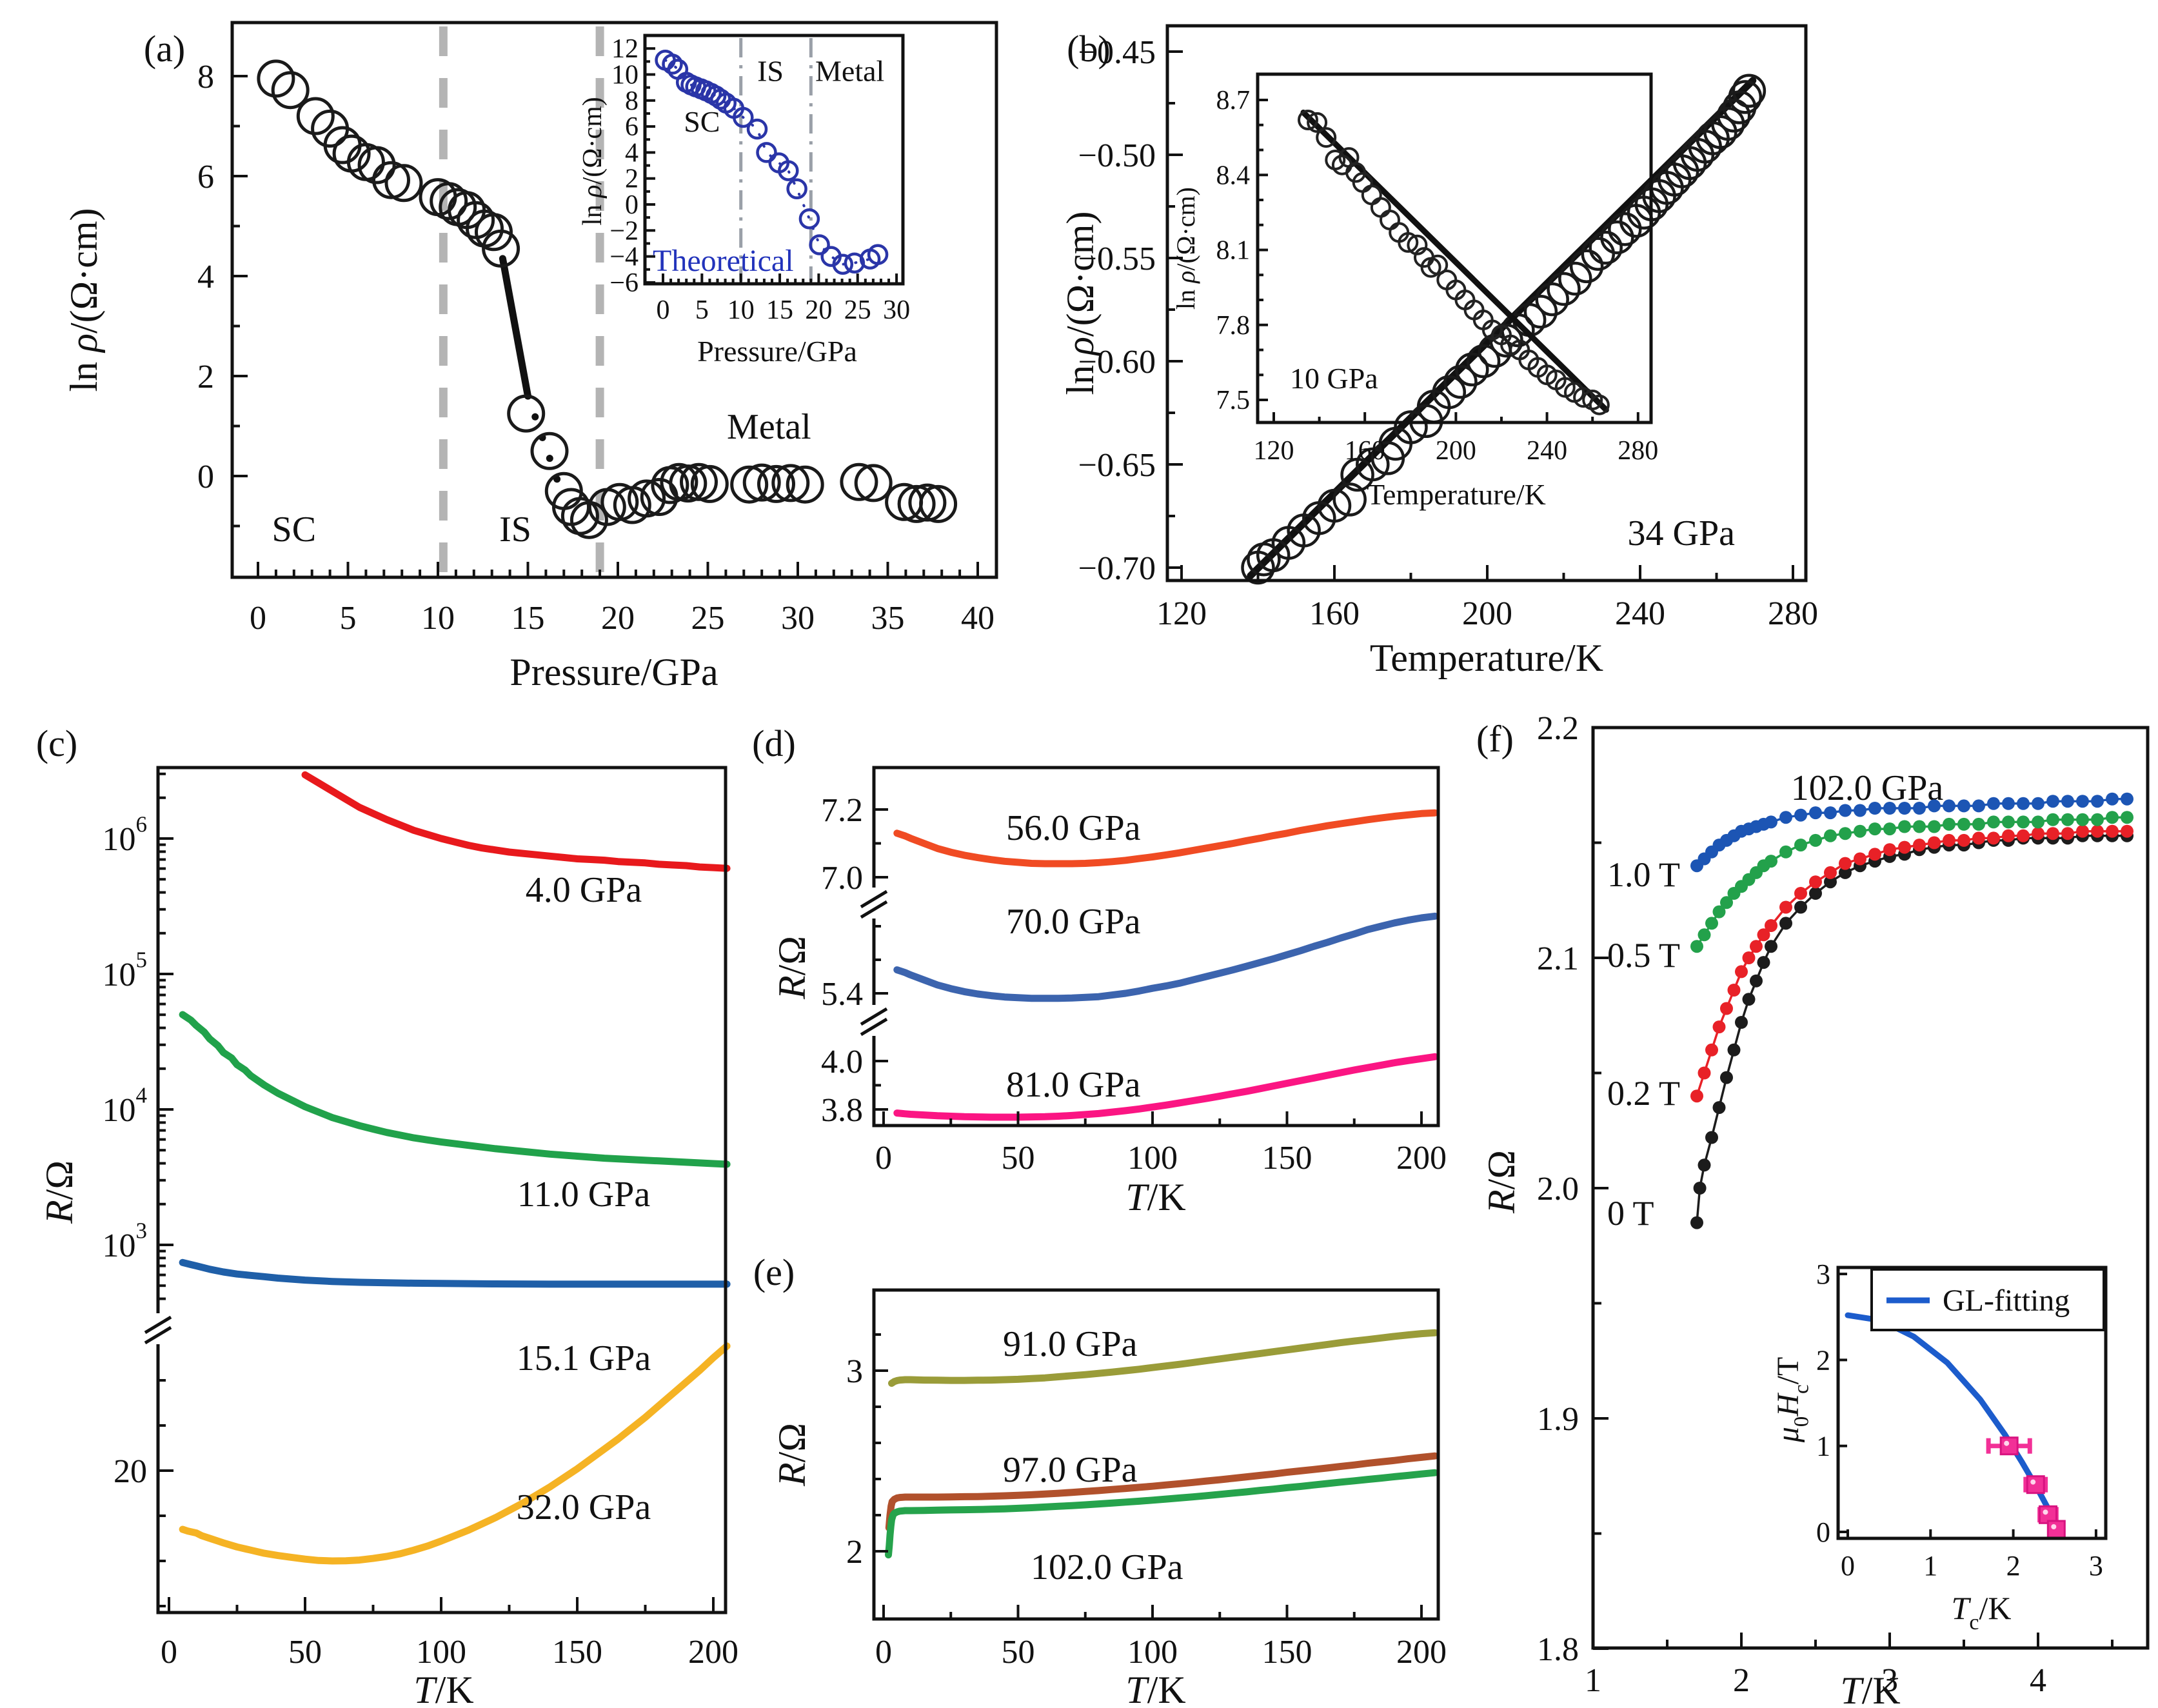 The image size is (2158, 1708). Describe the element at coordinates (1558, 1189) in the screenshot. I see `y-tick-label: 2.0` at that location.